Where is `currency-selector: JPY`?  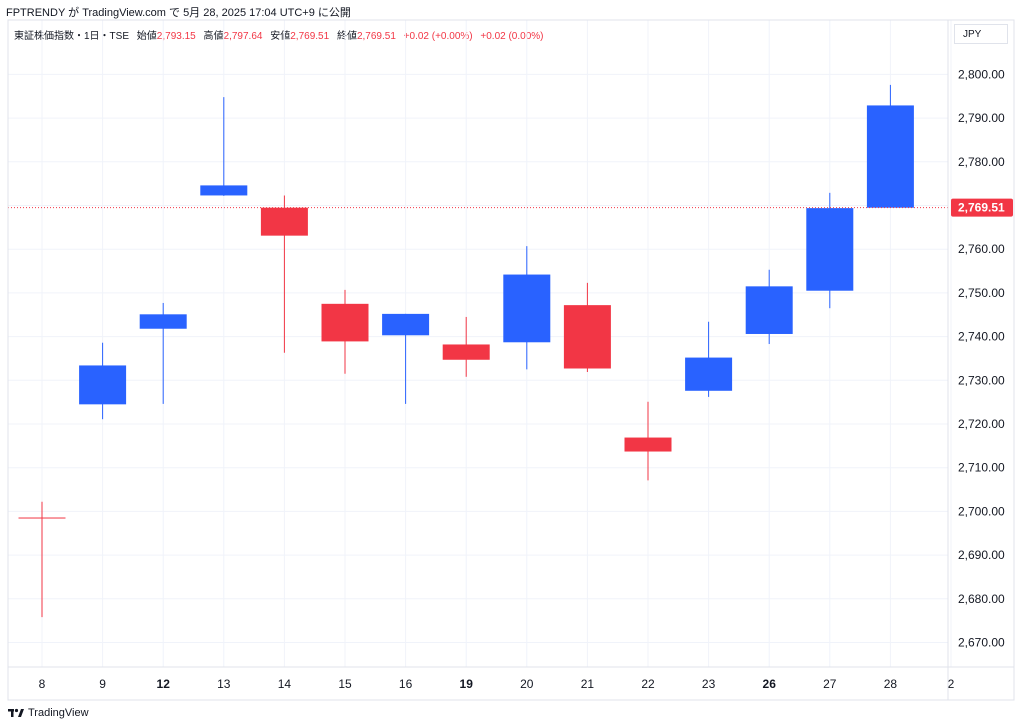
currency-selector: JPY is located at coordinates (981, 34).